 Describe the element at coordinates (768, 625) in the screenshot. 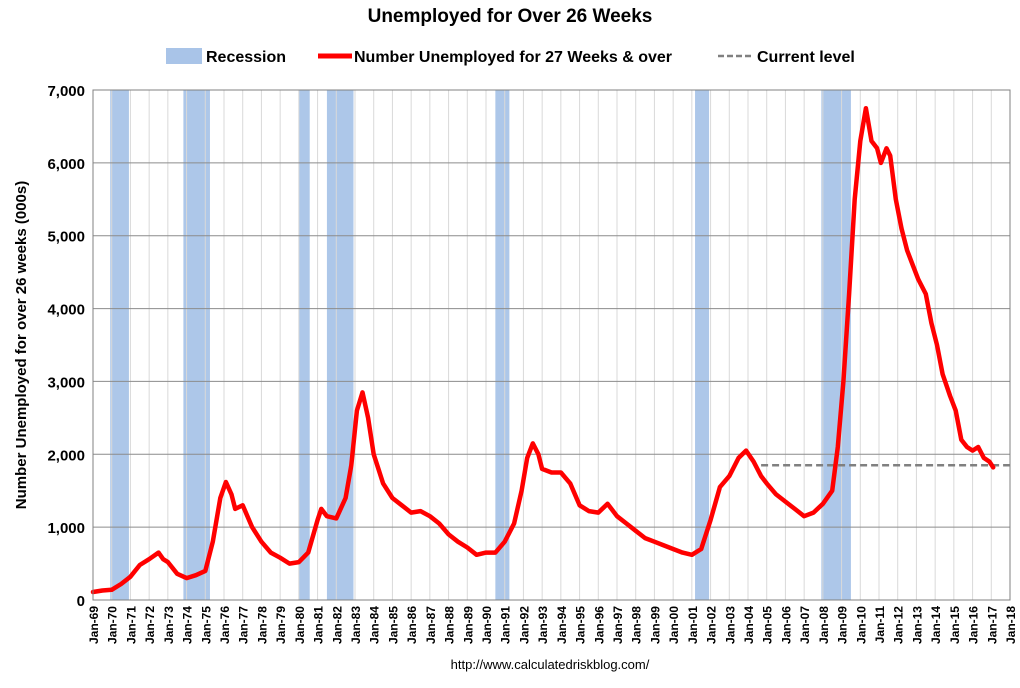

I see `x-tick-label: Jan-05` at that location.